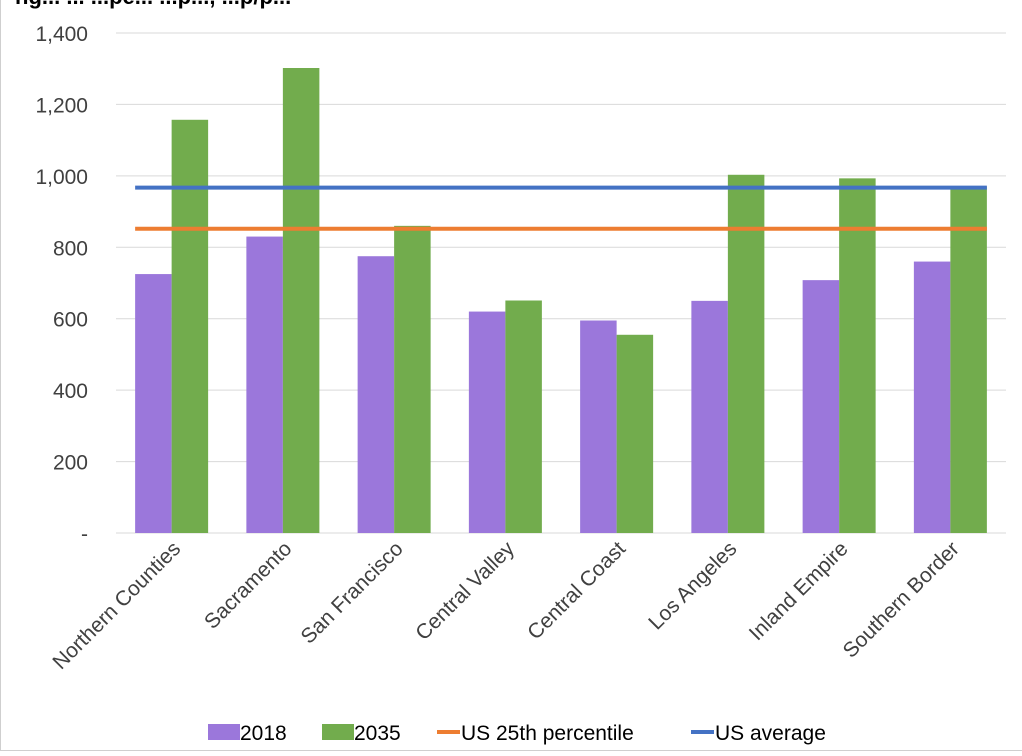  Describe the element at coordinates (116, 605) in the screenshot. I see `x-tick-label: Northern Counties` at that location.